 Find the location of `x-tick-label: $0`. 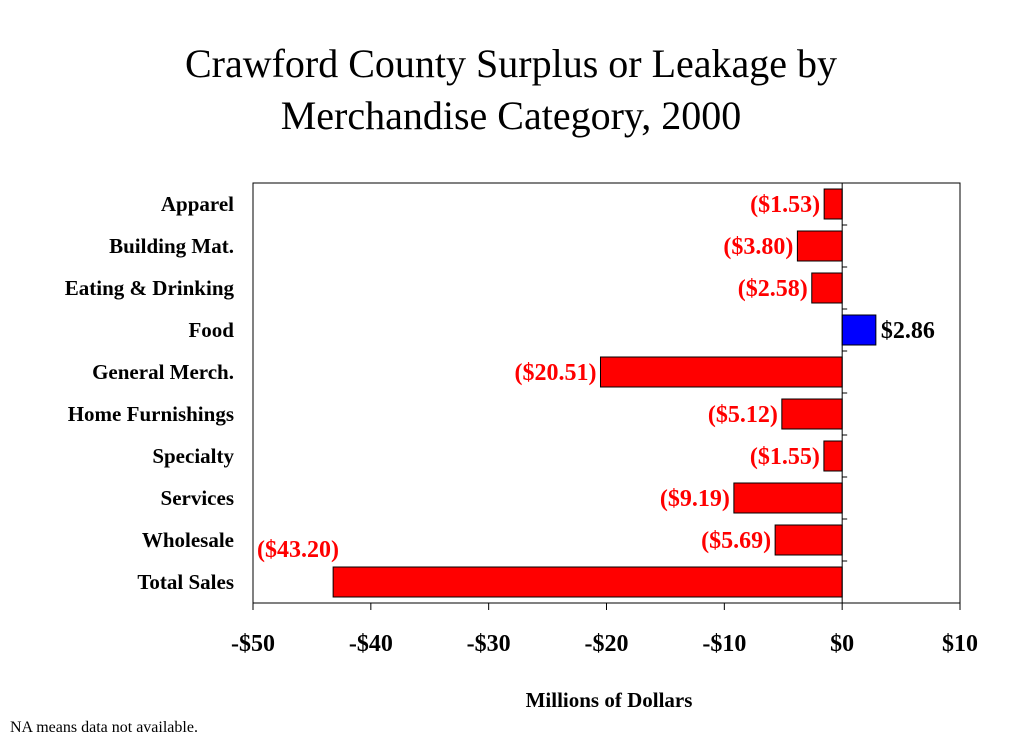

x-tick-label: $0 is located at coordinates (842, 644).